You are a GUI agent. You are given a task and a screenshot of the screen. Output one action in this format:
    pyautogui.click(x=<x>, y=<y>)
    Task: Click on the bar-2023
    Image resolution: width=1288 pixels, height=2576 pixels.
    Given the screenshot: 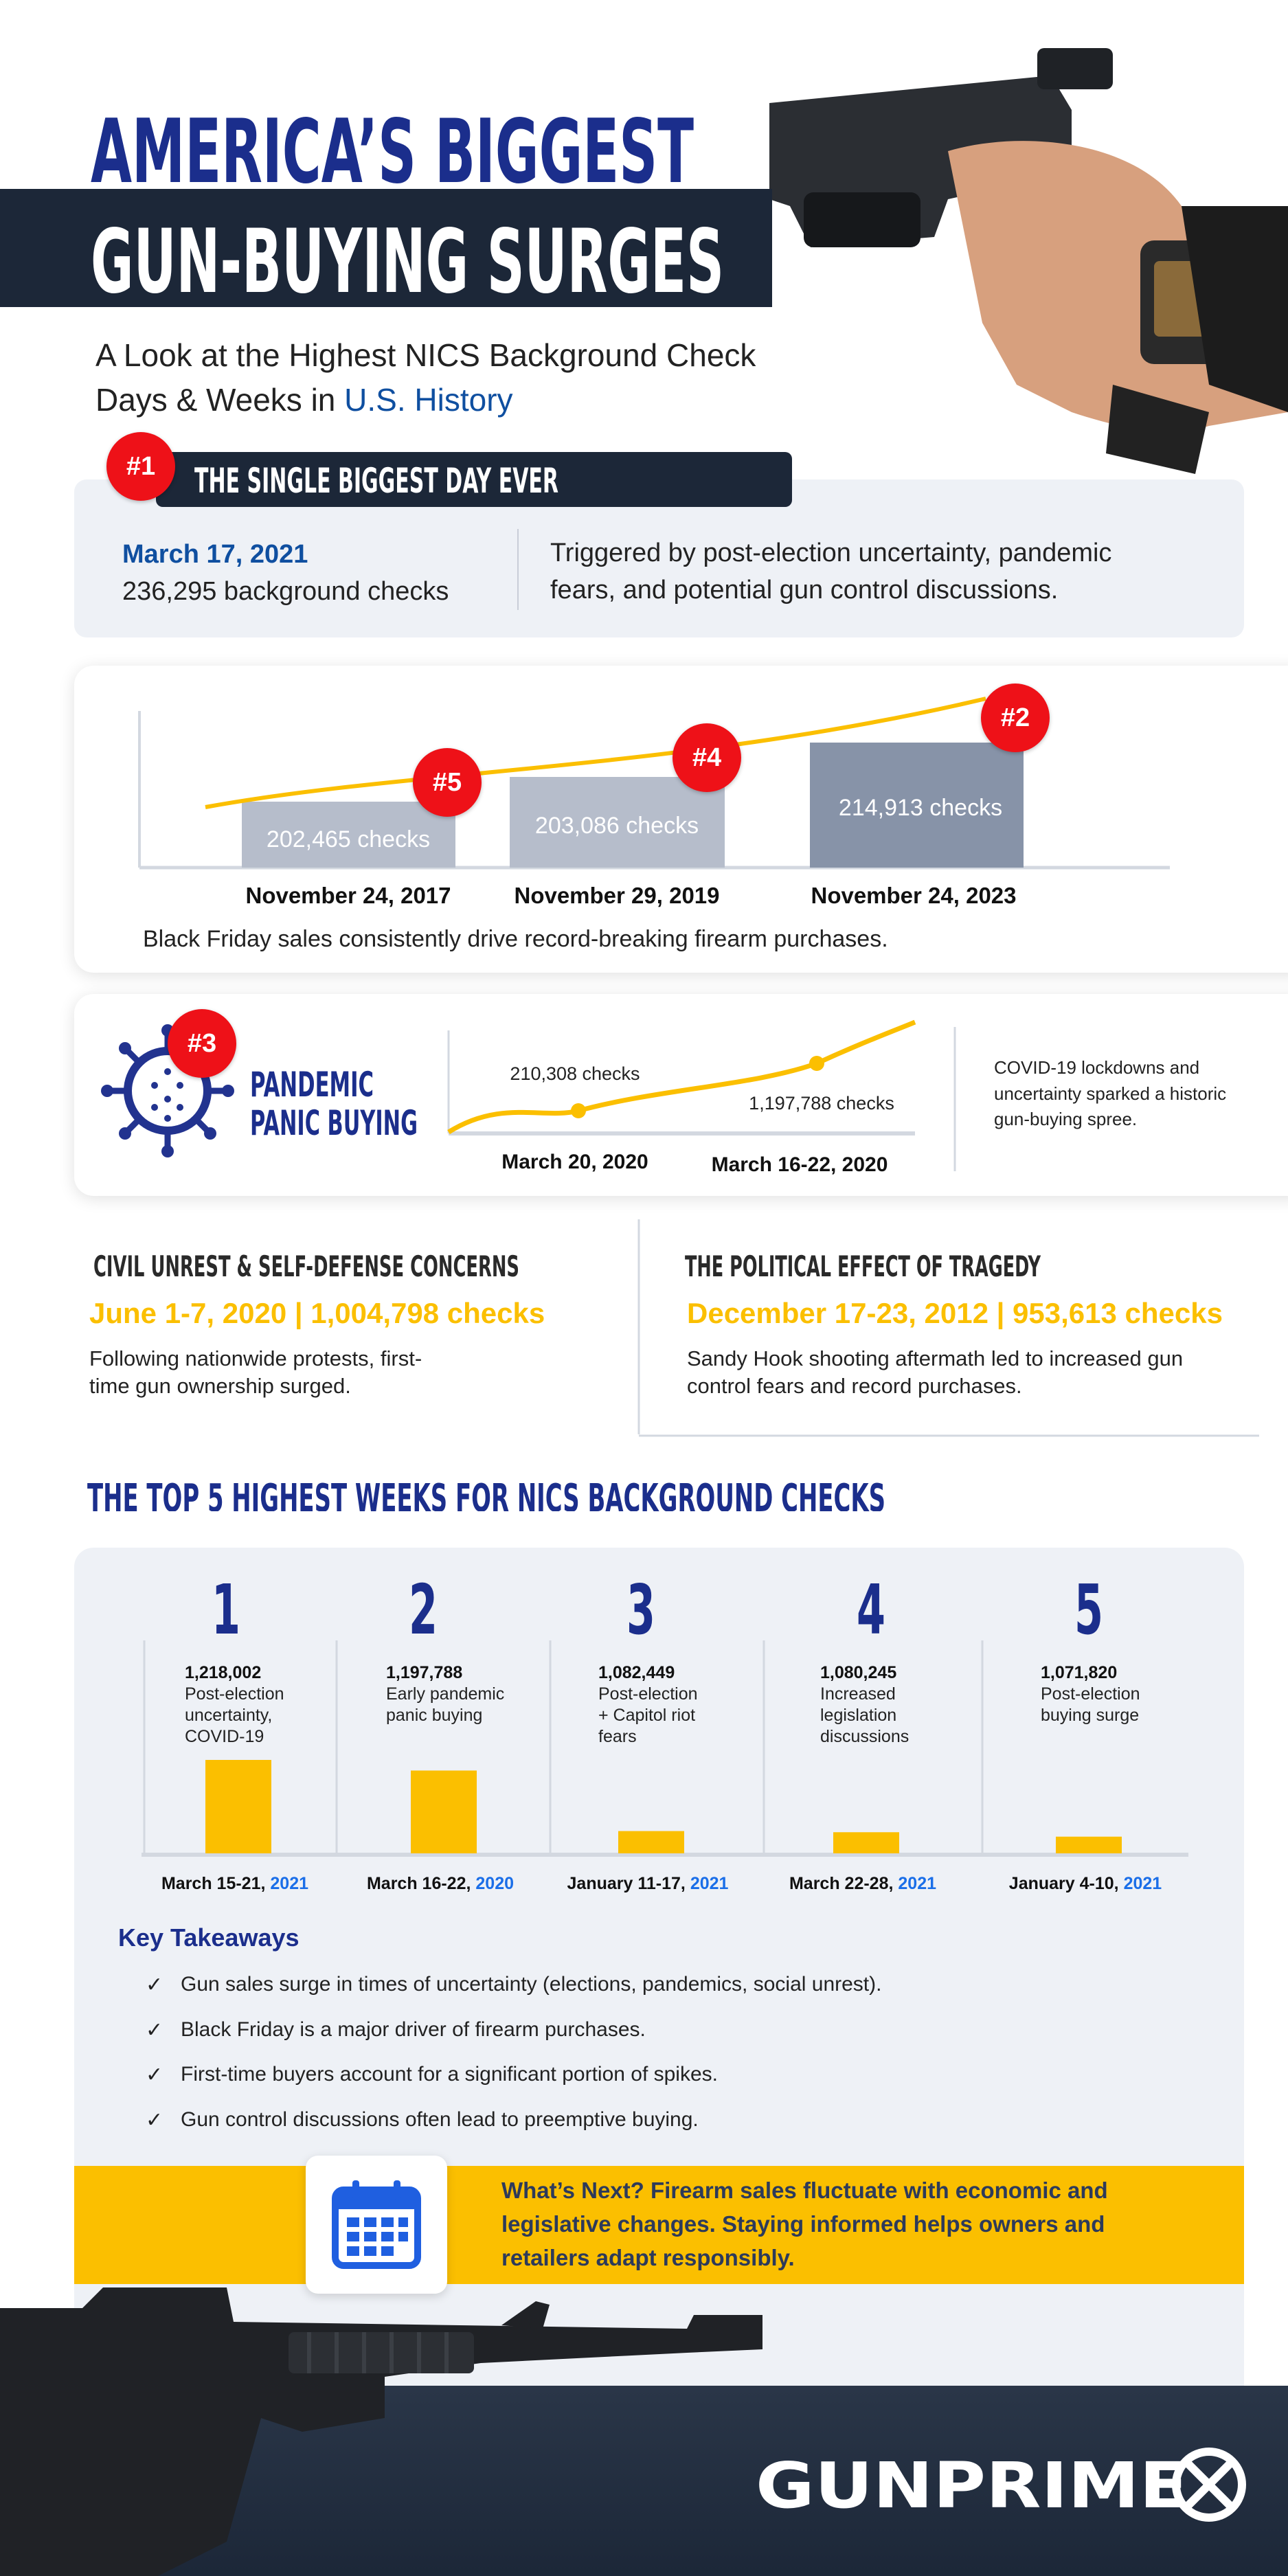 What is the action you would take?
    pyautogui.click(x=917, y=805)
    